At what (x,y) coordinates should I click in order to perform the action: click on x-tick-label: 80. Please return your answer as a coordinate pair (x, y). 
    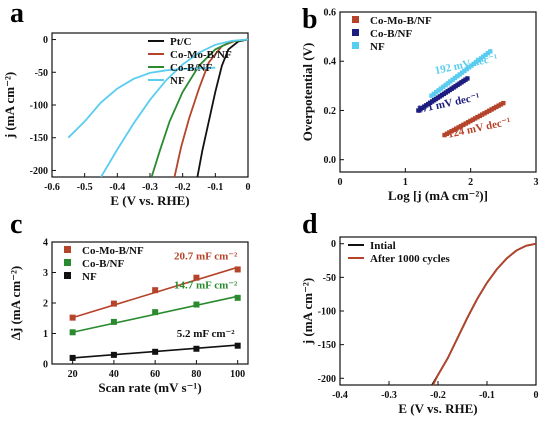
    Looking at the image, I should click on (196, 374).